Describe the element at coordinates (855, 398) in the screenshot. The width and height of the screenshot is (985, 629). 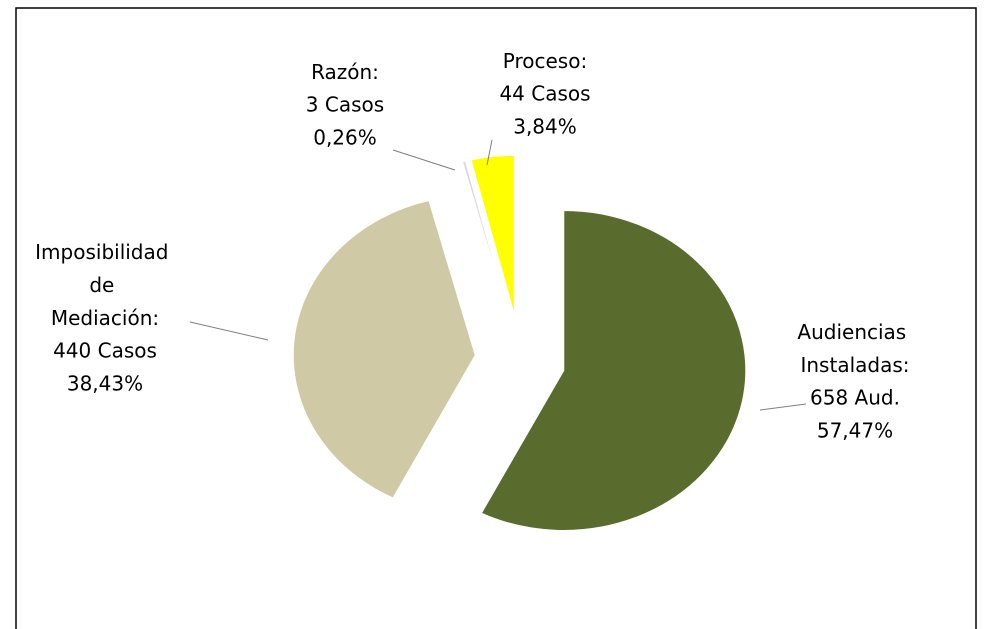
I see `count-label: 658 Aud.` at that location.